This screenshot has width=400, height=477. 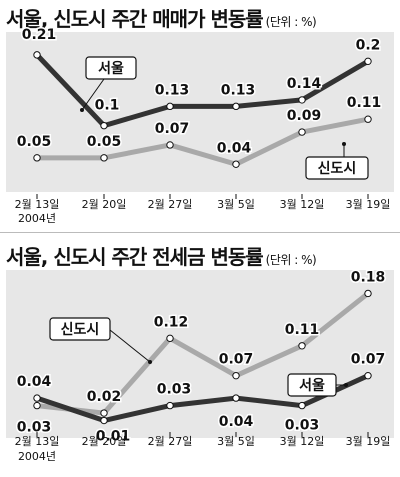 What do you see at coordinates (304, 84) in the screenshot?
I see `data-label: 0.14` at bounding box center [304, 84].